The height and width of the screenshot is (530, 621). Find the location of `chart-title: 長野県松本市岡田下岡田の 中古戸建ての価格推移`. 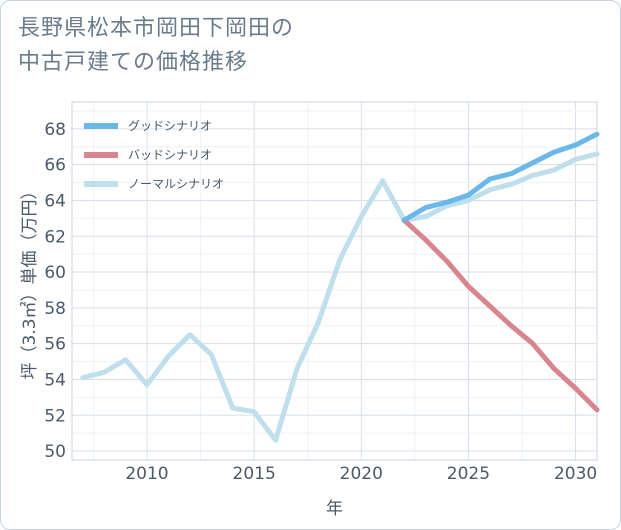

chart-title: 長野県松本市岡田下岡田の 中古戸建ての価格推移 is located at coordinates (313, 46).